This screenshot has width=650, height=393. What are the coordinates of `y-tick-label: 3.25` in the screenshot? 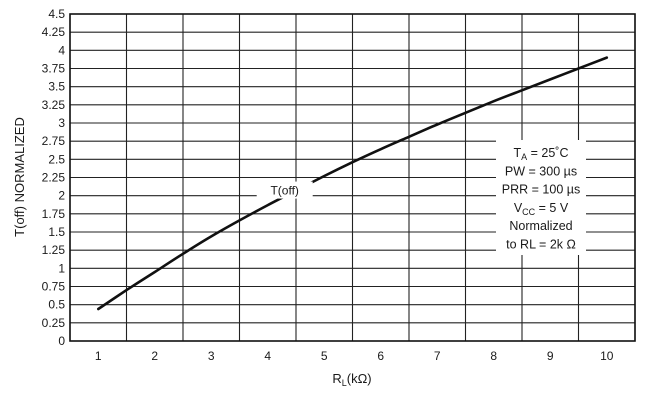 It's located at (54, 105).